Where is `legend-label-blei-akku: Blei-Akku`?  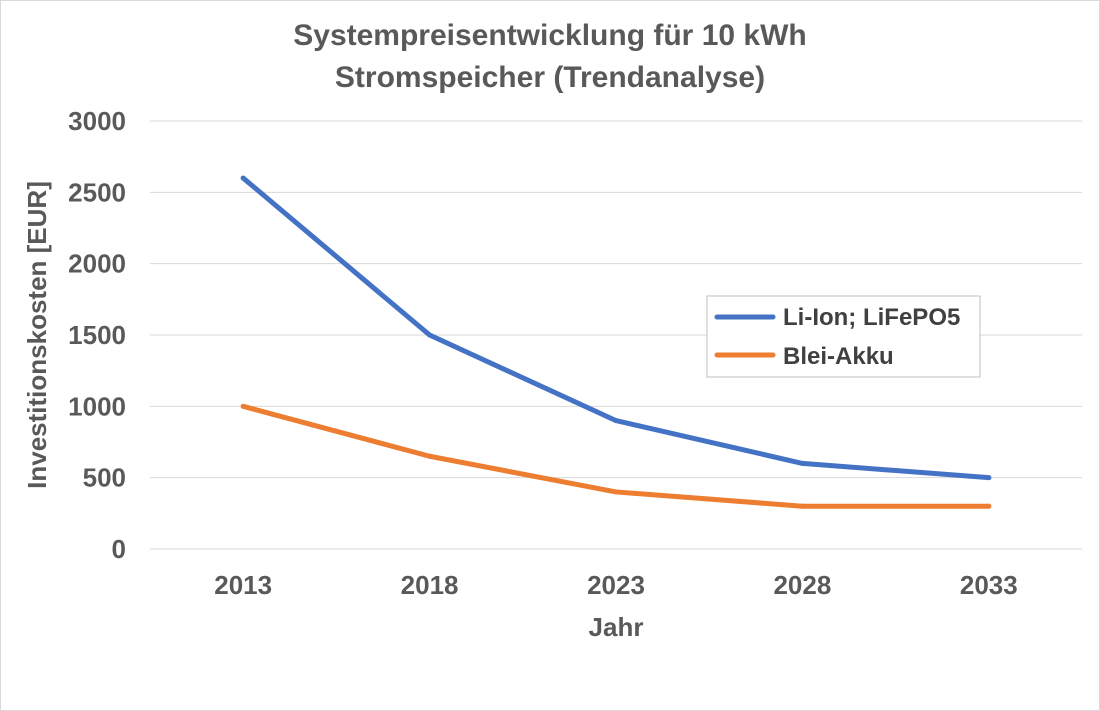 legend-label-blei-akku: Blei-Akku is located at coordinates (838, 356).